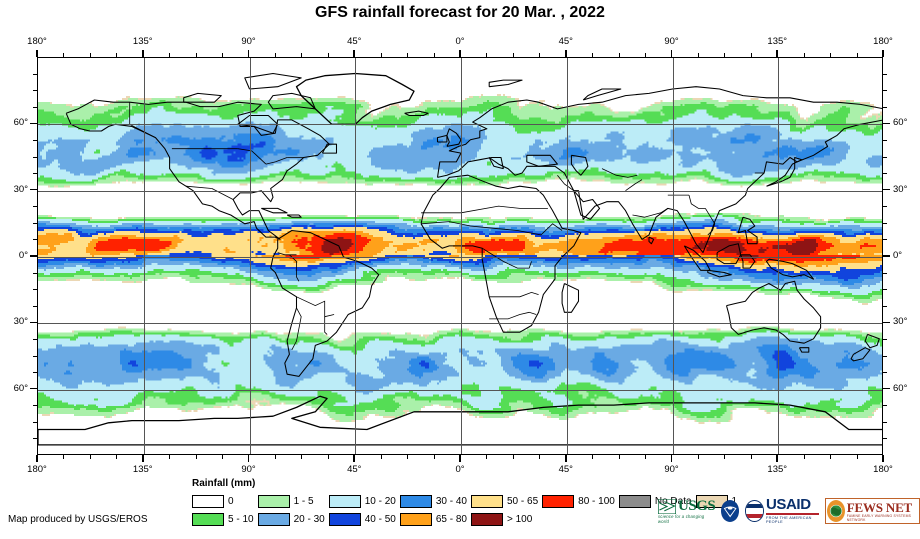 This screenshot has width=920, height=539. I want to click on coastline-nfl, so click(329, 148).